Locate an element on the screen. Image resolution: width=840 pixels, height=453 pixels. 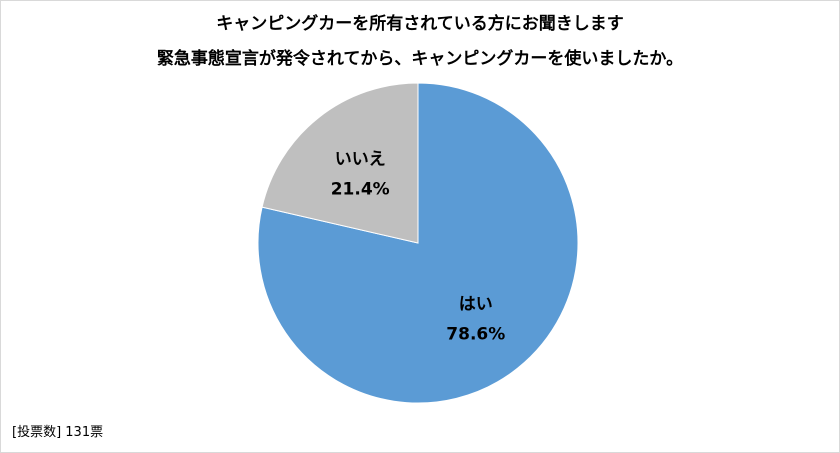
slice-percent-label-1: 78.6% is located at coordinates (475, 335).